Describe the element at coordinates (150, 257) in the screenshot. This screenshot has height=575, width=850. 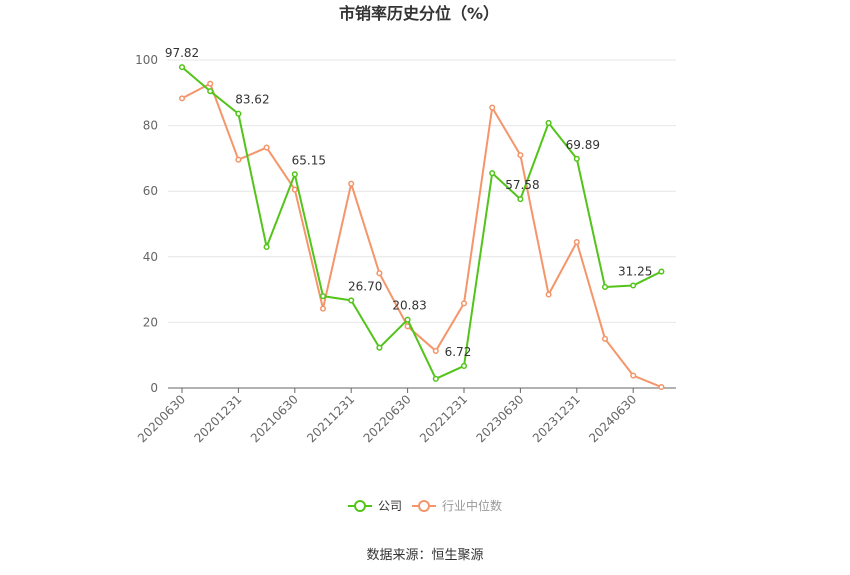
I see `y-tick-label: 40` at that location.